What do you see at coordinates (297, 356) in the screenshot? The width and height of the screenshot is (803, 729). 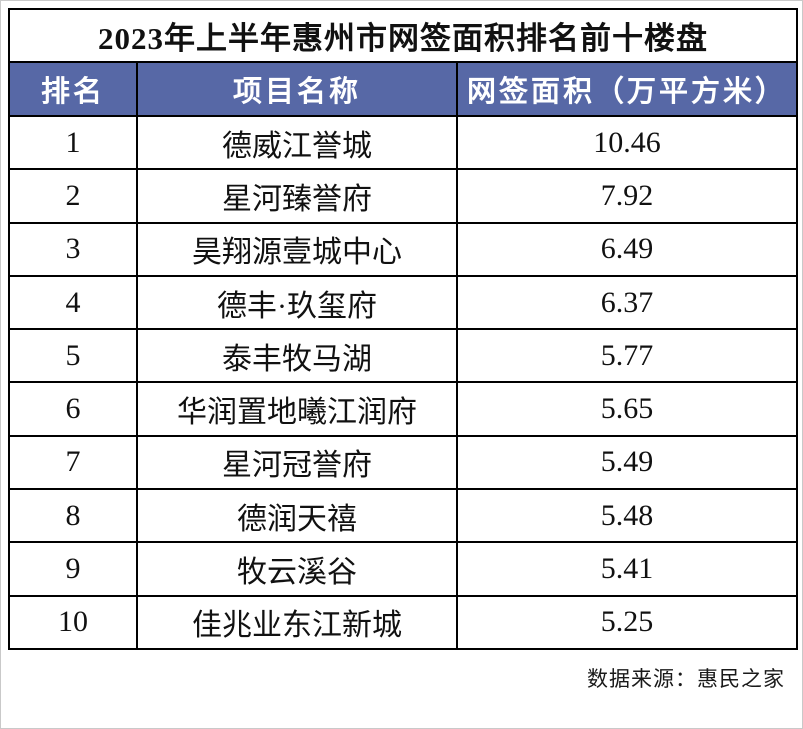 I see `project-name-cell: 泰丰牧马湖` at bounding box center [297, 356].